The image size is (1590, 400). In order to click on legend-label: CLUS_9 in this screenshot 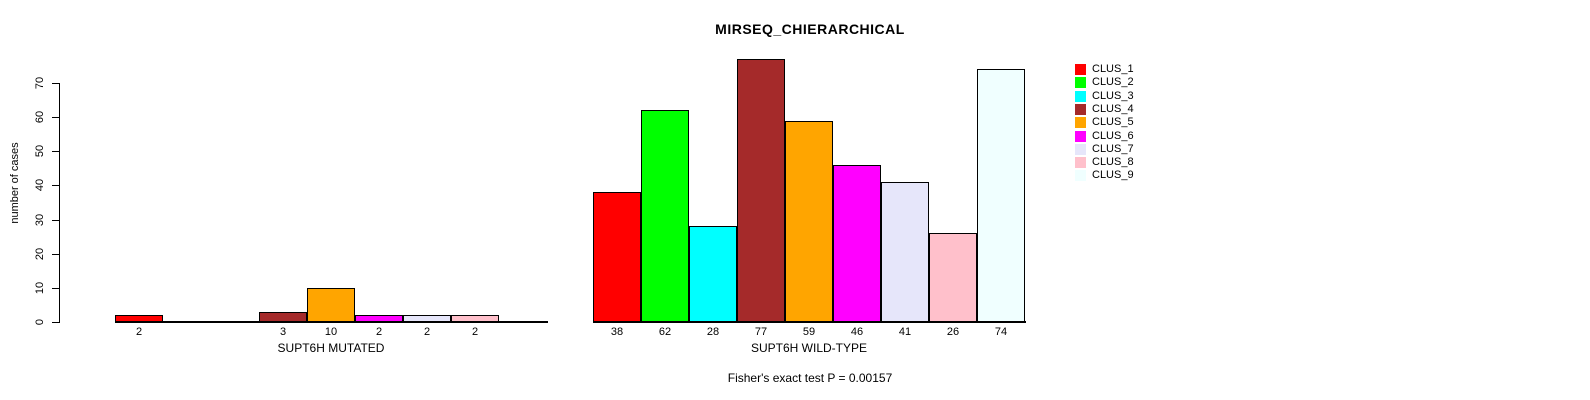, I will do `click(1113, 175)`.